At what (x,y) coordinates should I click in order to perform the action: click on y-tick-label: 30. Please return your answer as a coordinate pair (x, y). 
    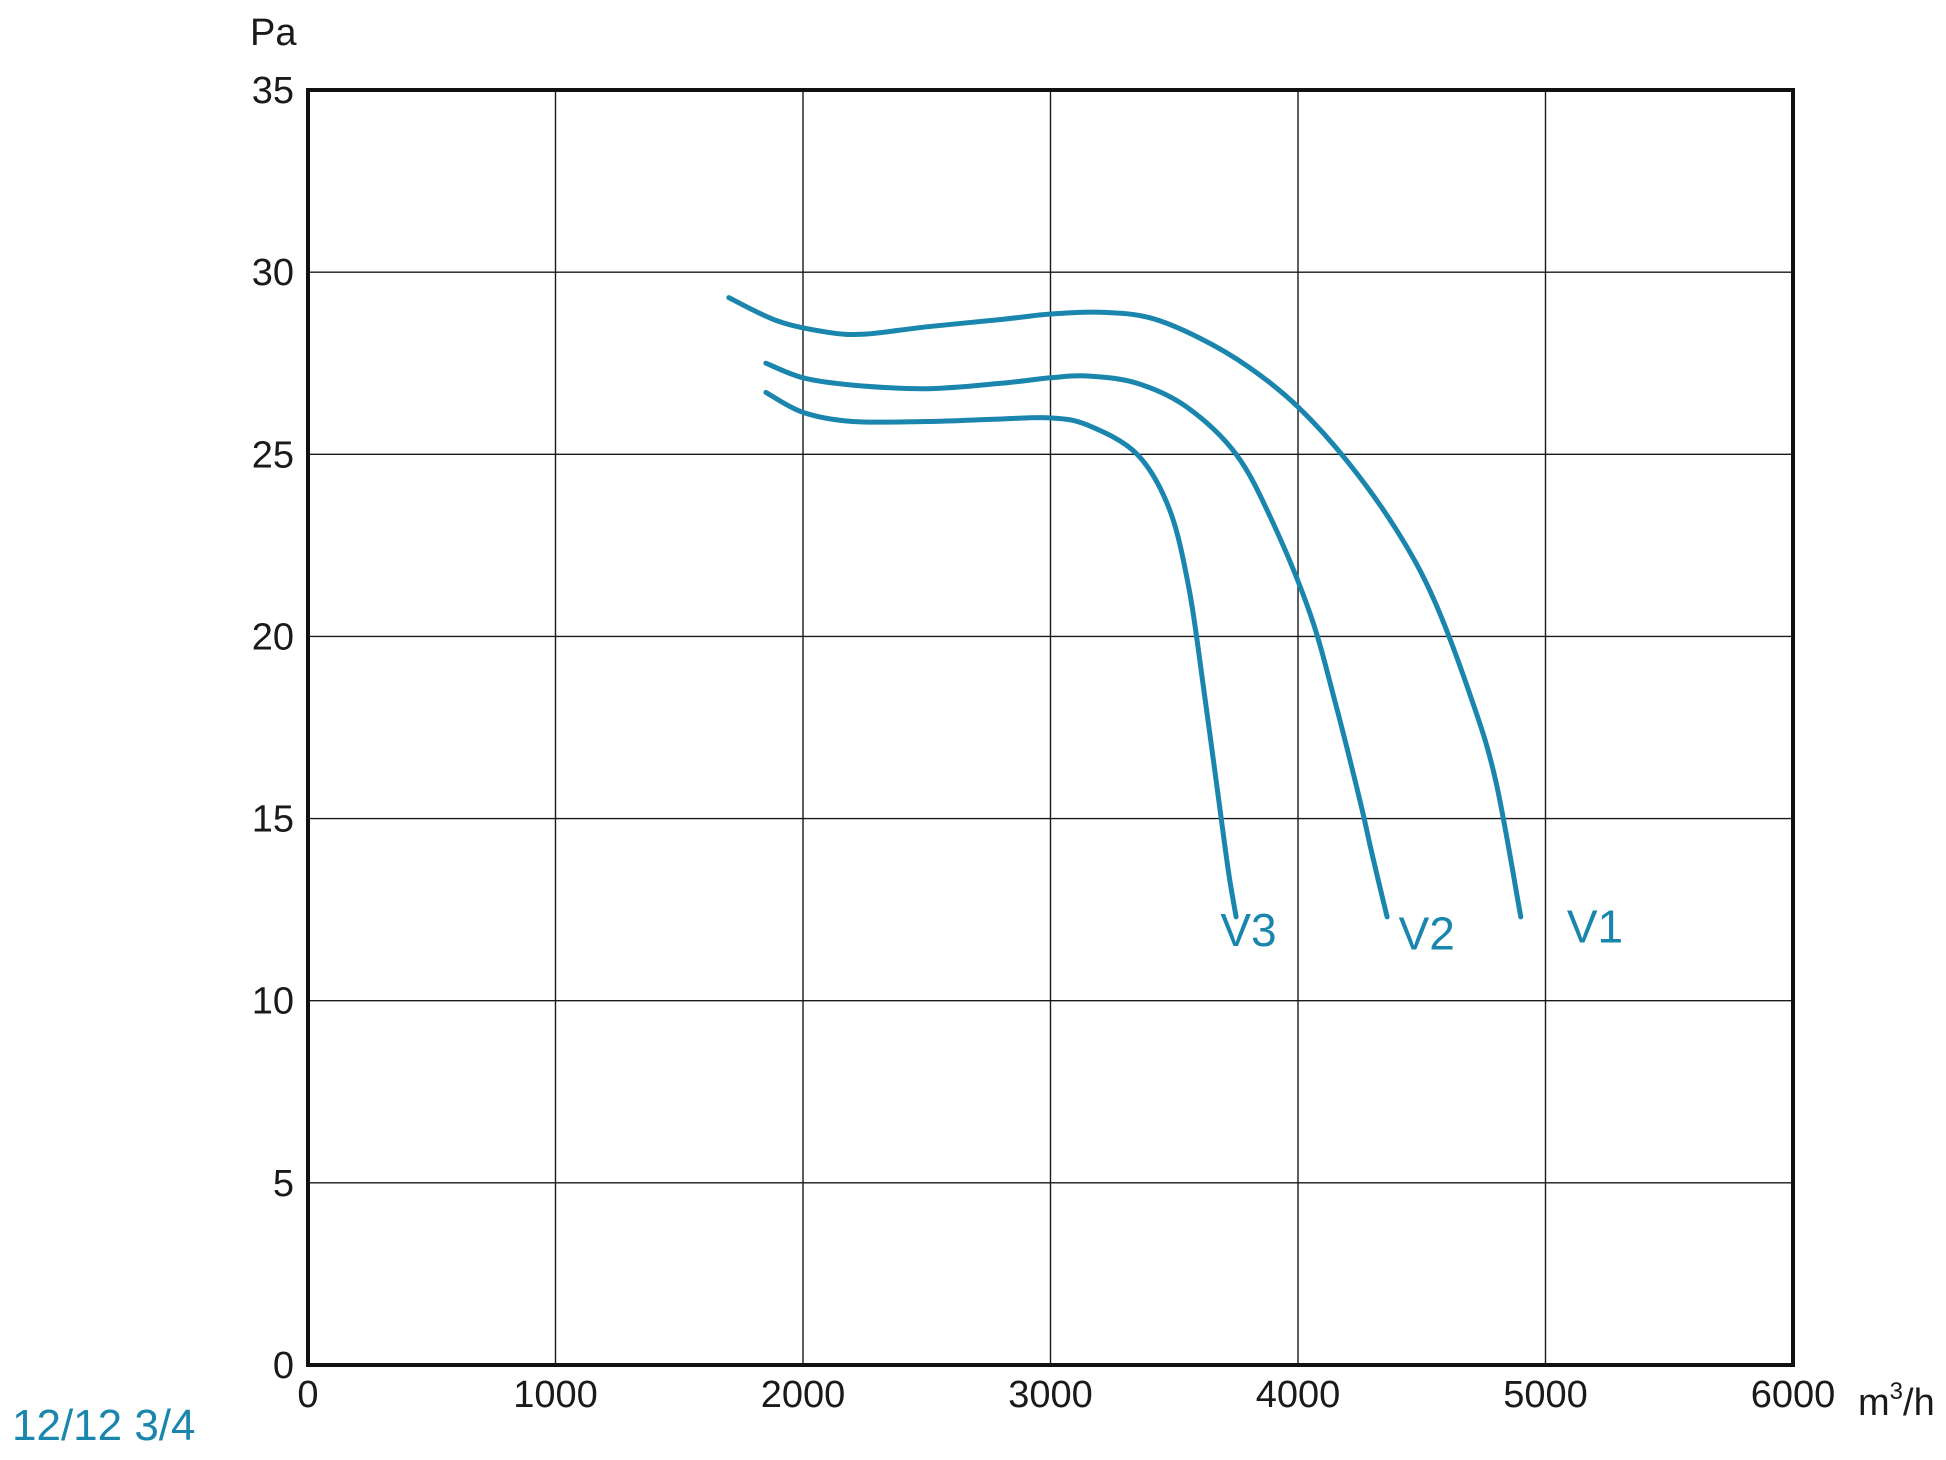
    Looking at the image, I should click on (273, 273).